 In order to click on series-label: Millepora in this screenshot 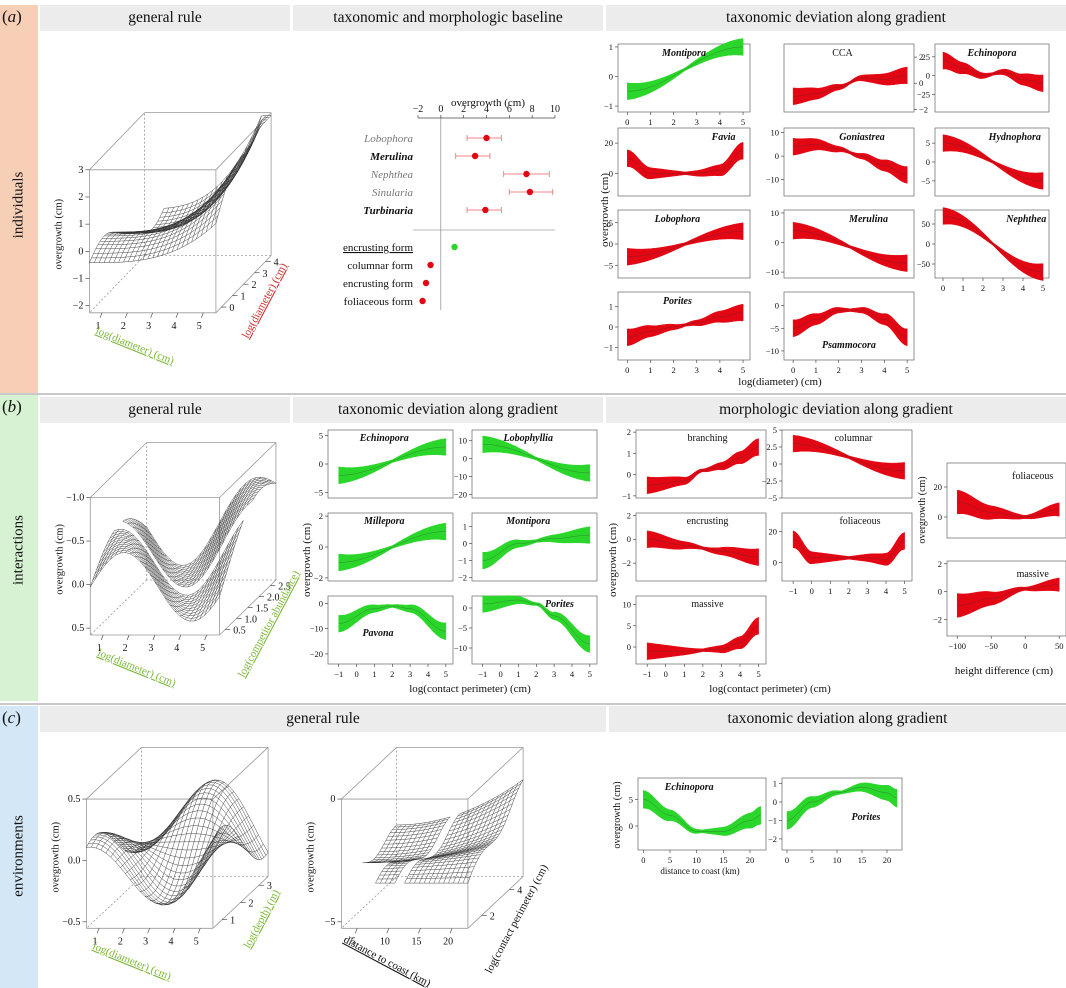, I will do `click(384, 521)`.